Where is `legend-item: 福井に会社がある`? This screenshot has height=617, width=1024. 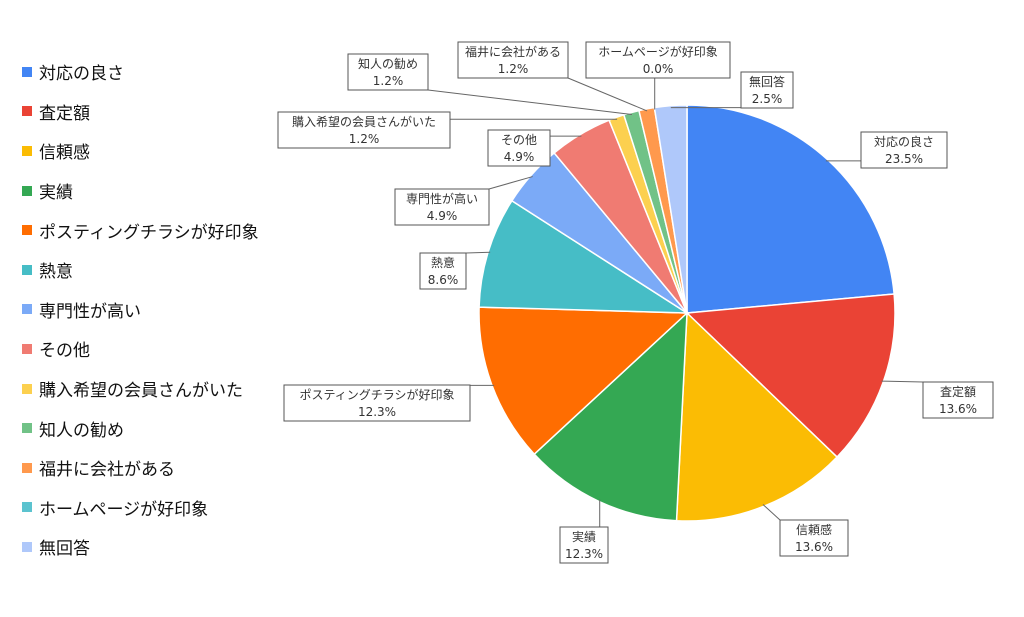
legend-item: 福井に会社がある is located at coordinates (152, 468).